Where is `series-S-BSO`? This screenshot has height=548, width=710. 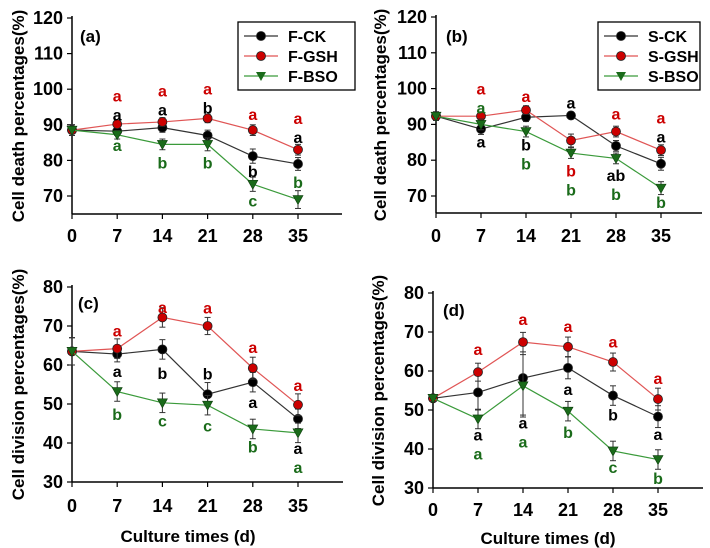 series-S-BSO is located at coordinates (545, 412).